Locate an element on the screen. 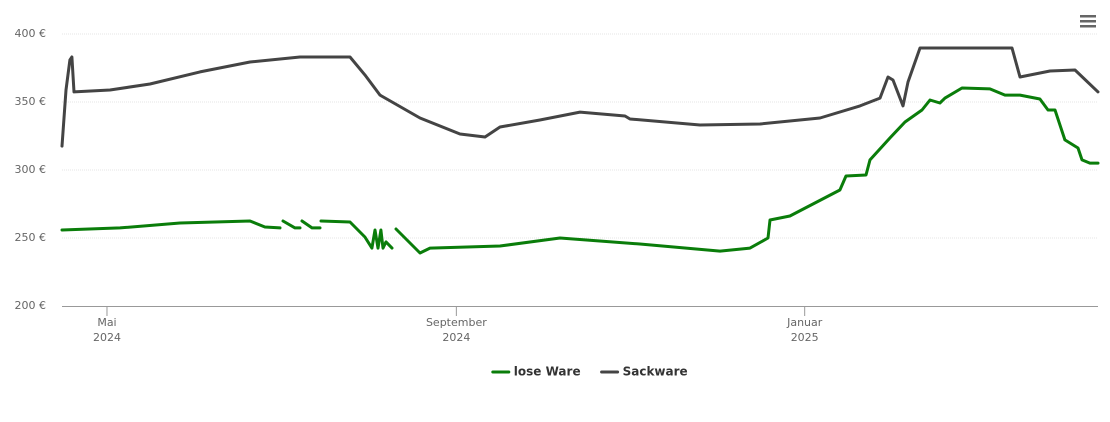 Image resolution: width=1110 pixels, height=422 pixels. menu-icon is located at coordinates (1088, 21).